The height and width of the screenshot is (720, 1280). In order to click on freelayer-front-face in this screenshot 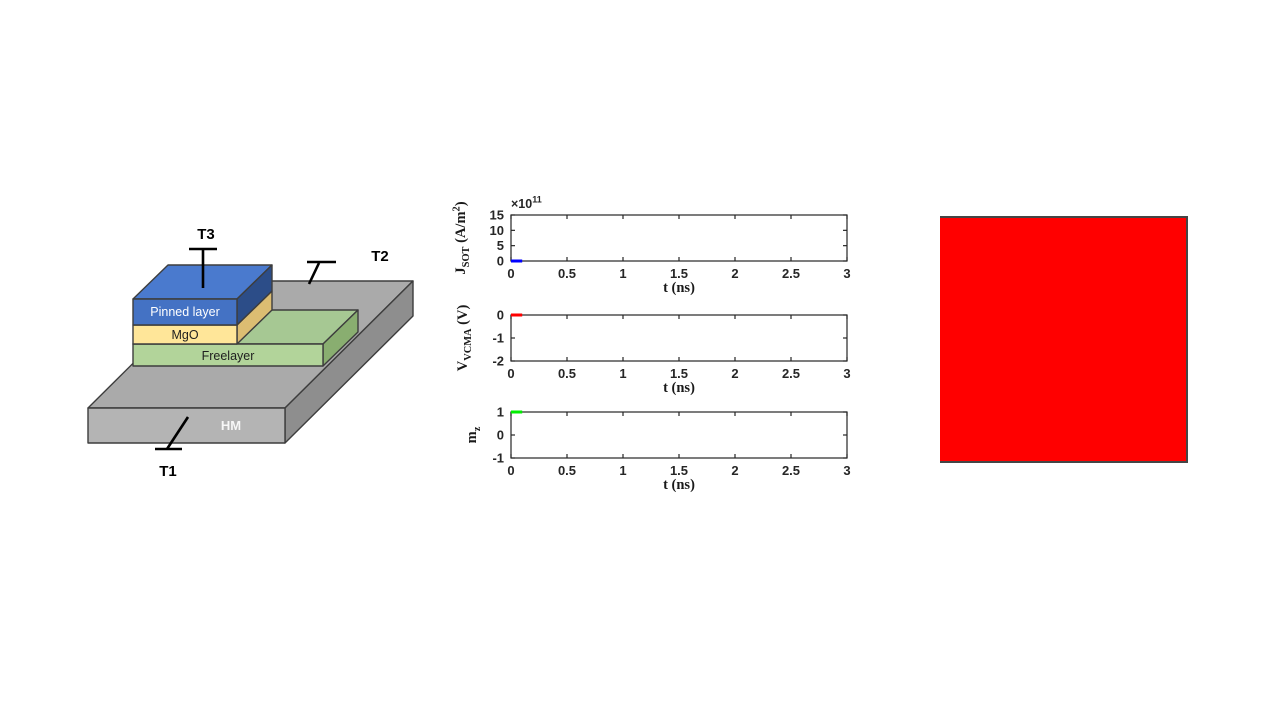, I will do `click(228, 355)`.